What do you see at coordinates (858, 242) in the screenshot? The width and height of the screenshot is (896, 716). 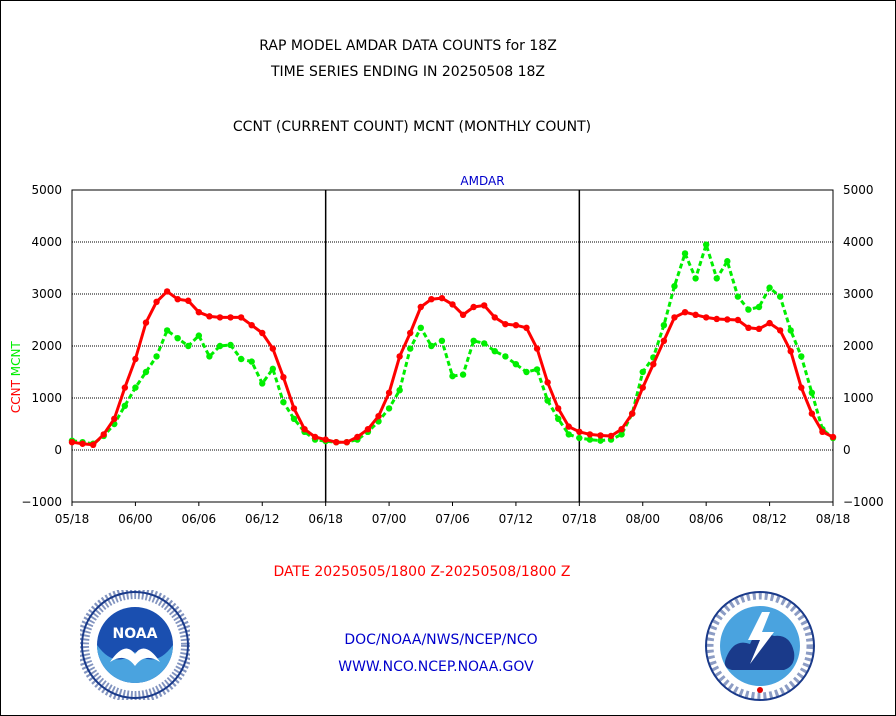 I see `y-tick-right-4000: 4000` at bounding box center [858, 242].